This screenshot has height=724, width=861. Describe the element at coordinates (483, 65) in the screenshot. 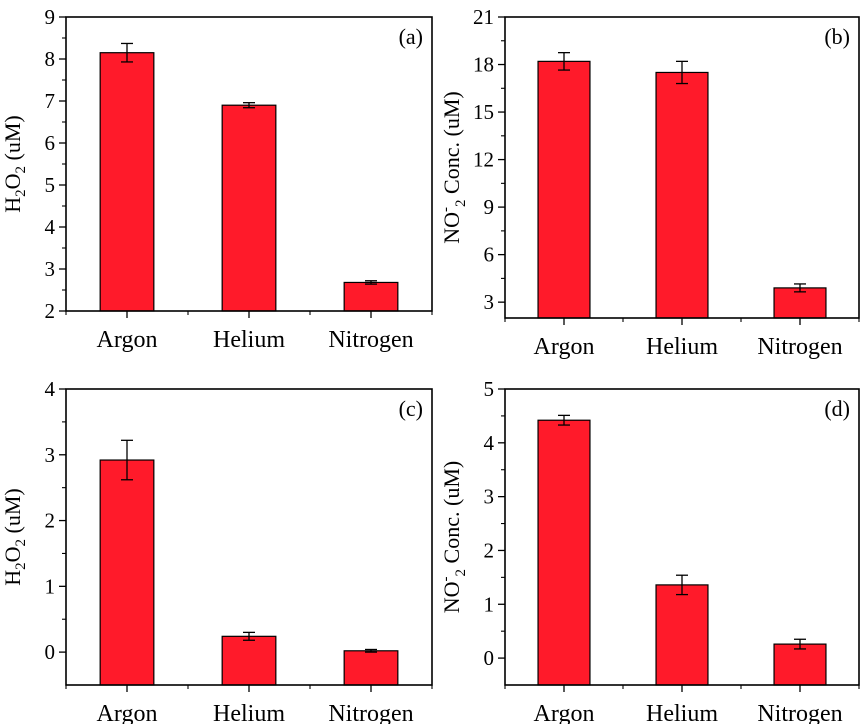

I see `y-tick-label: 18` at that location.